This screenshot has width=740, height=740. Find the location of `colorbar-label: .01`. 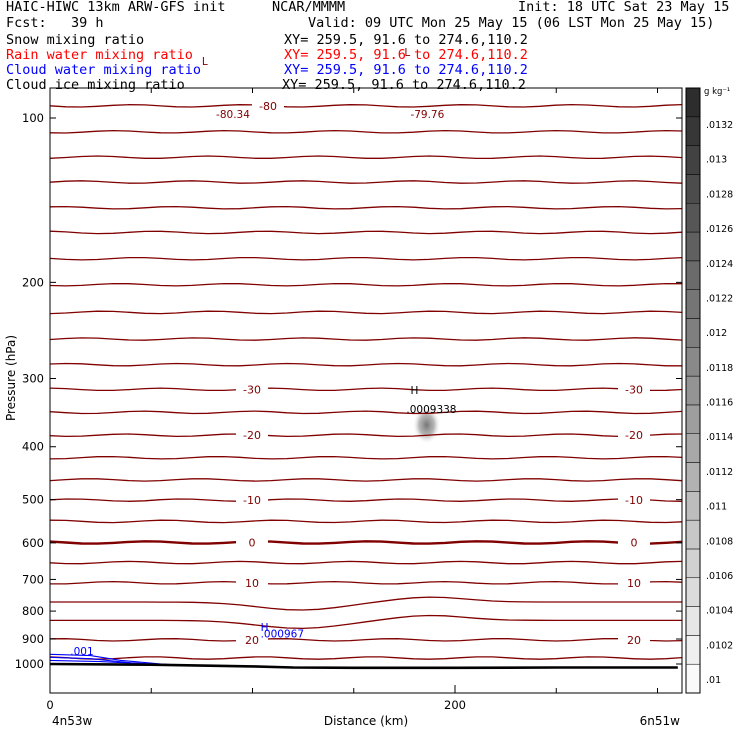

colorbar-label: .01 is located at coordinates (713, 680).